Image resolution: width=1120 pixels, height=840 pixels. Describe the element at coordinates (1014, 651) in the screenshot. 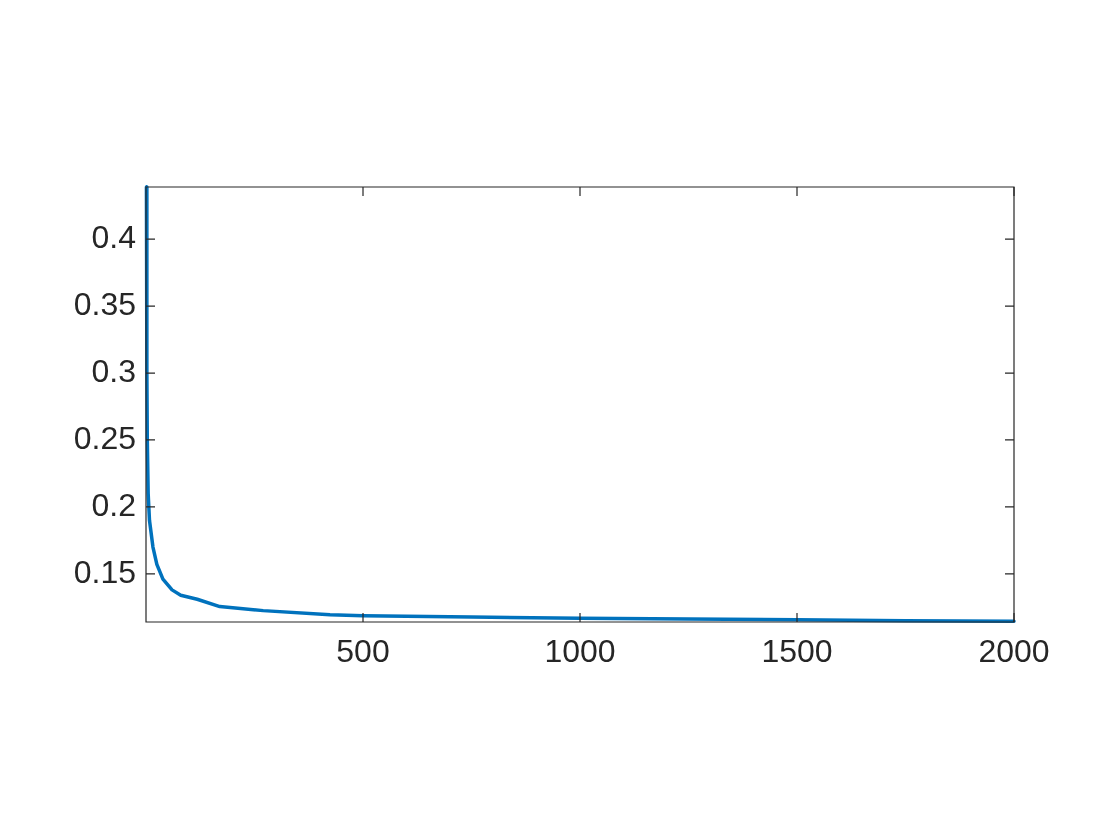

I see `x-tick-label: 2000` at that location.